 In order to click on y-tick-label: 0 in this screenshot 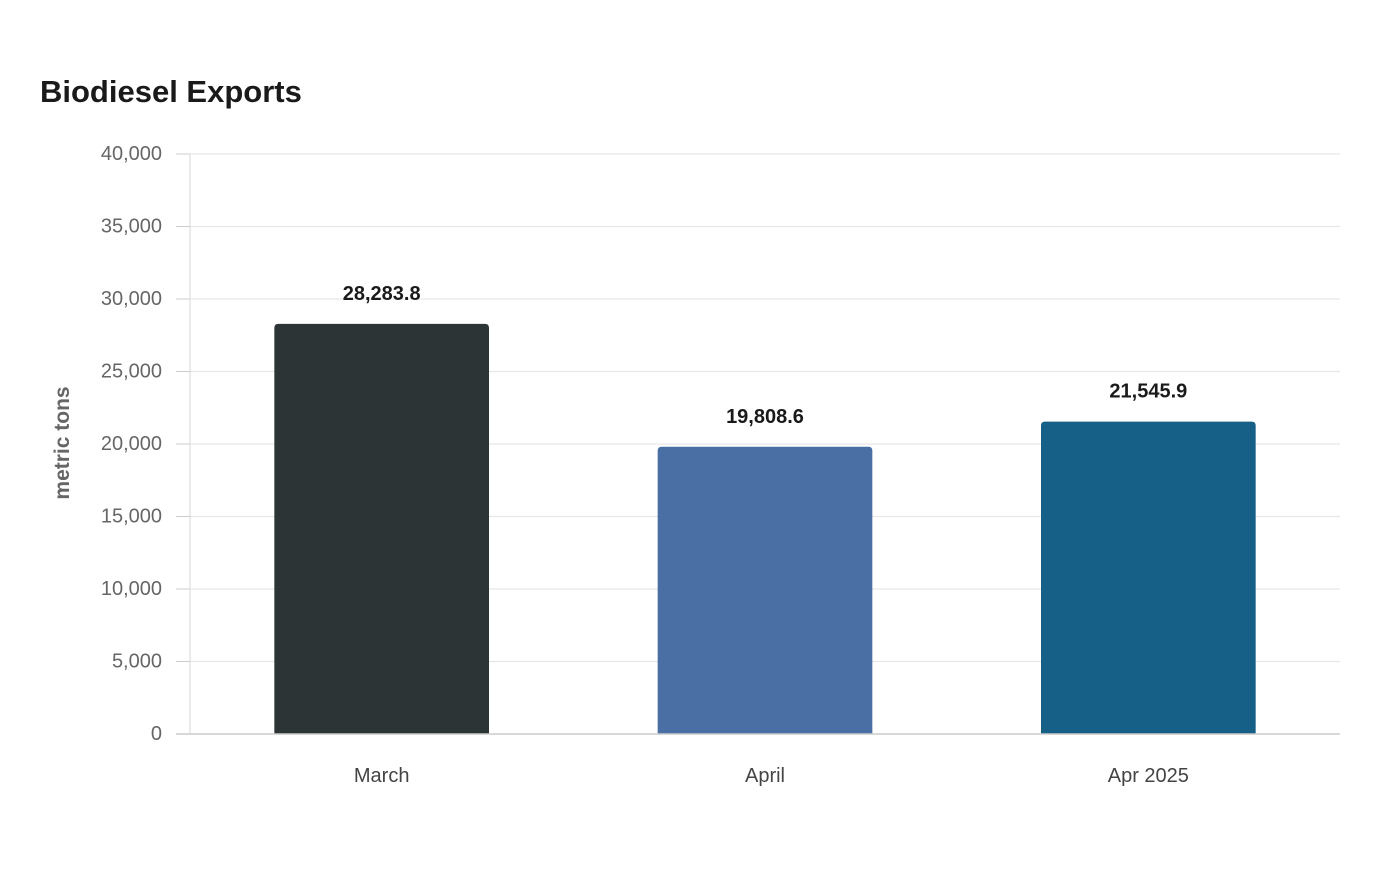, I will do `click(156, 734)`.